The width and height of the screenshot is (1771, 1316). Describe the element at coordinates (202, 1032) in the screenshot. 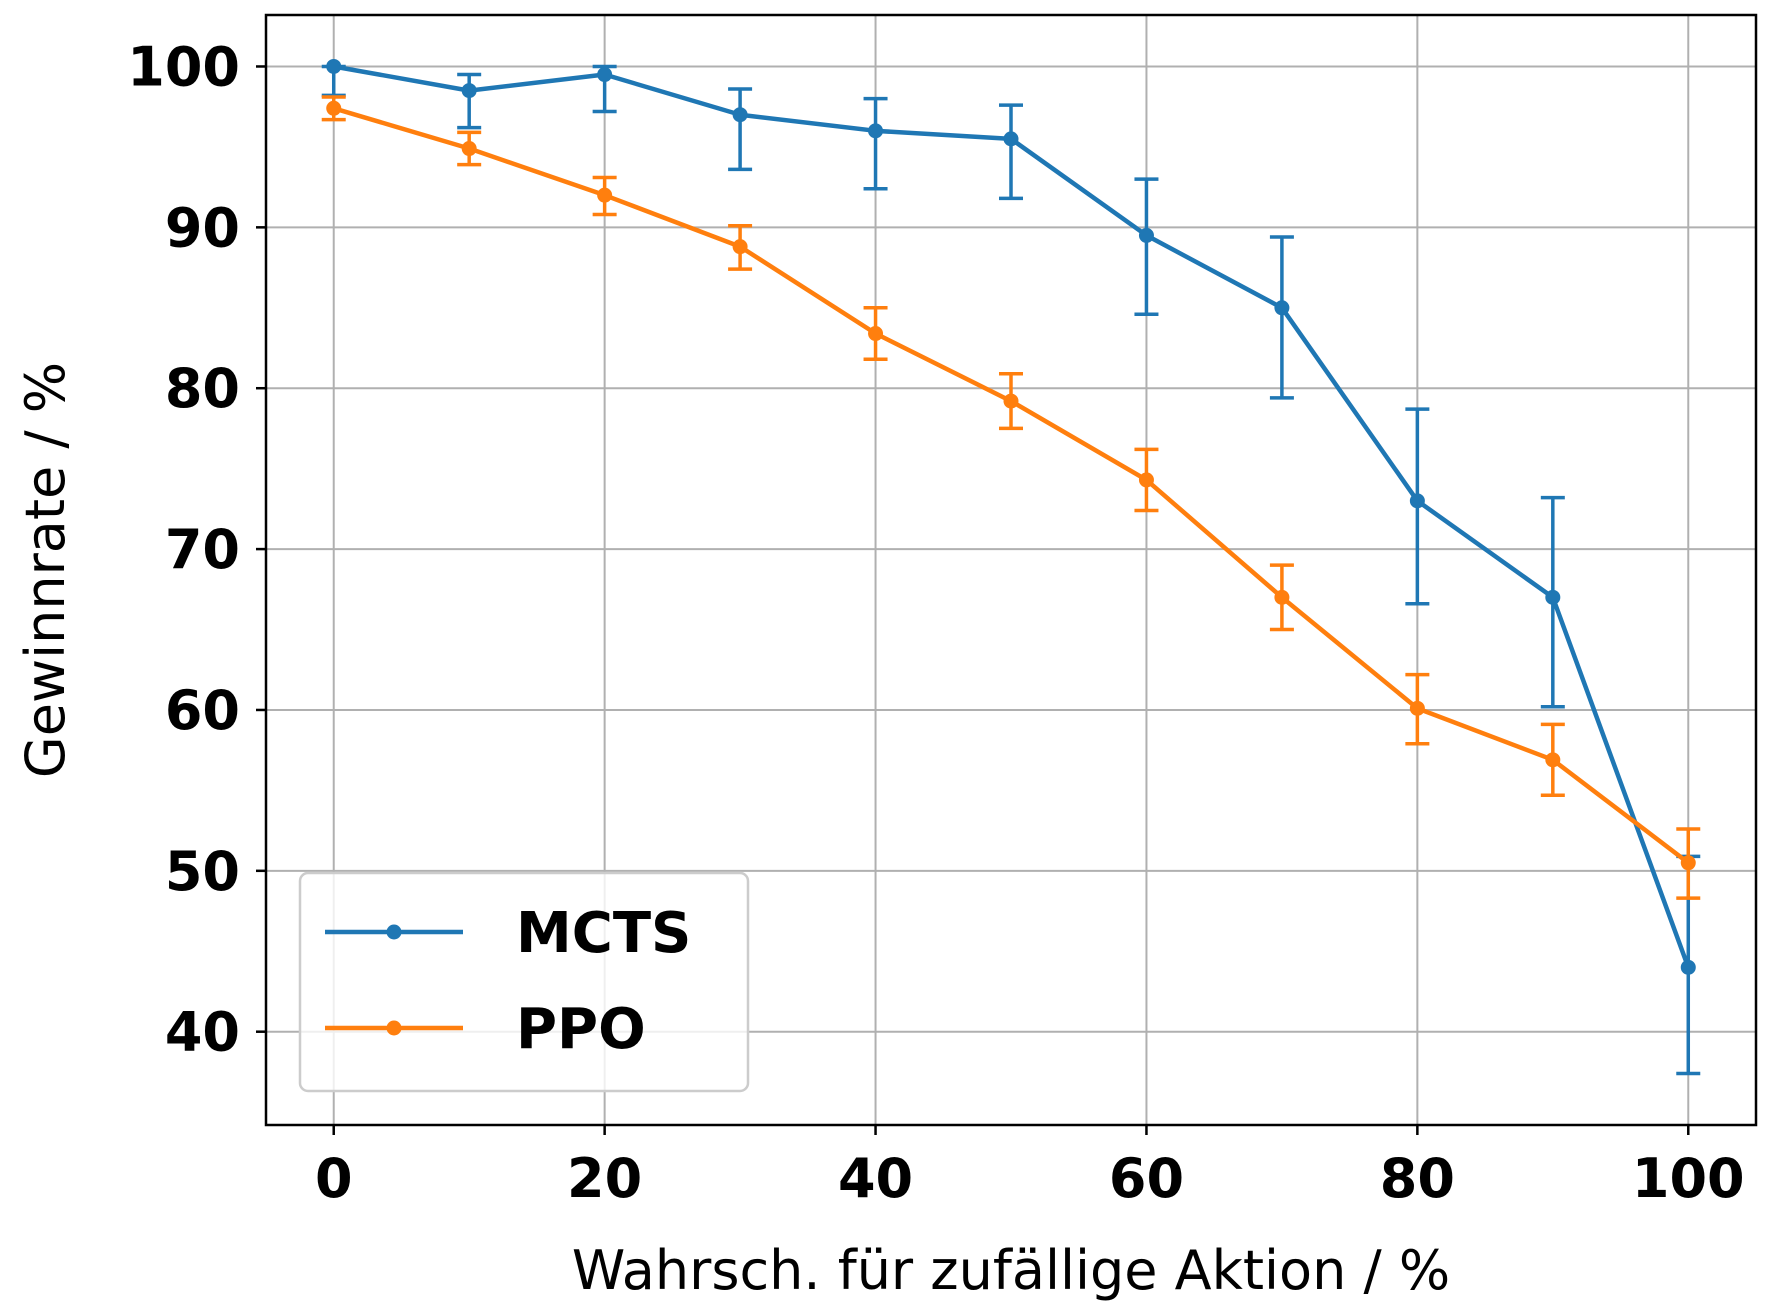

I see `y-tick-label: 40` at that location.